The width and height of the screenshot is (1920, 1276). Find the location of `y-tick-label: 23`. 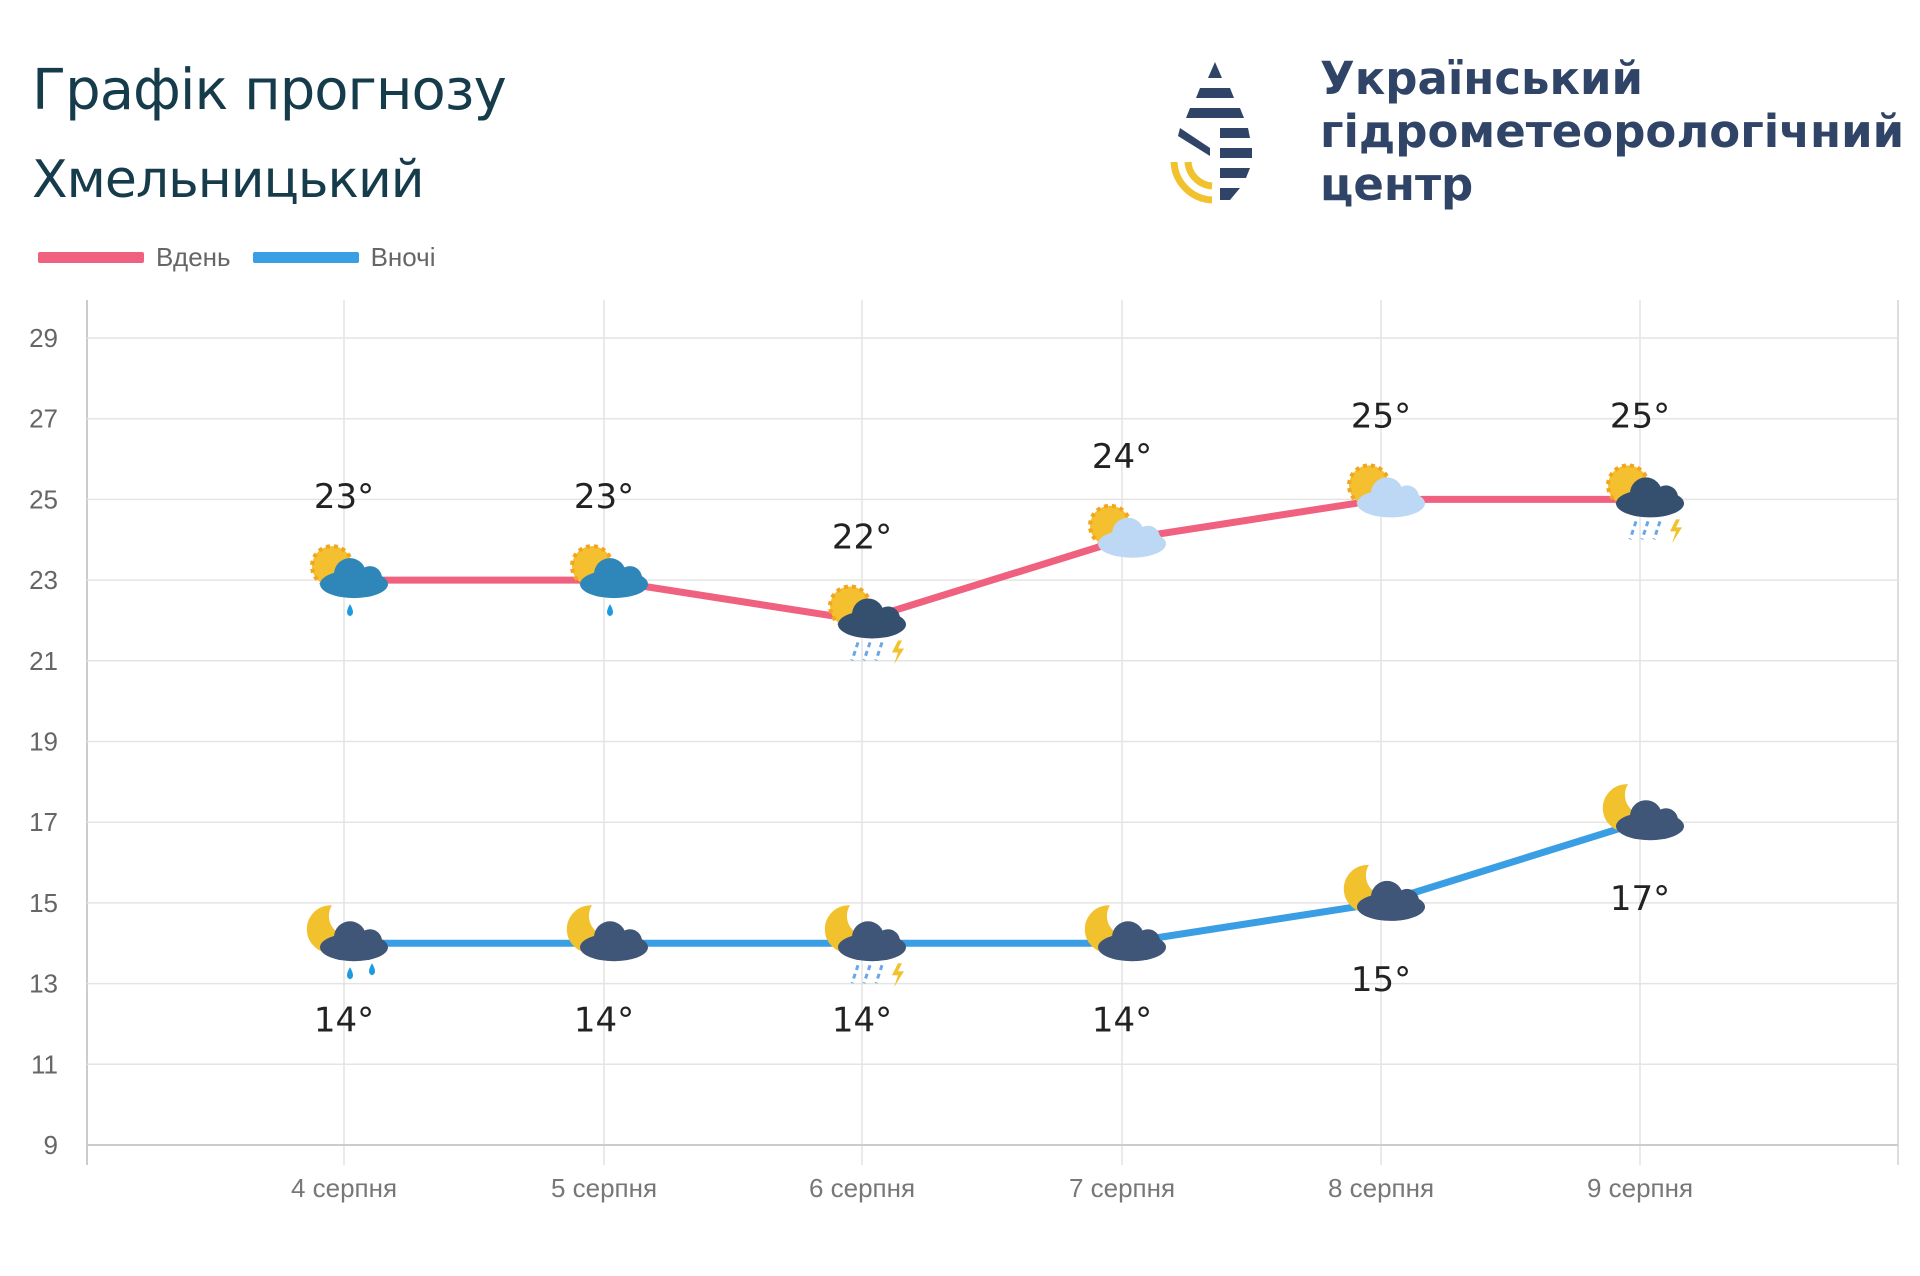

y-tick-label: 23 is located at coordinates (43, 580).